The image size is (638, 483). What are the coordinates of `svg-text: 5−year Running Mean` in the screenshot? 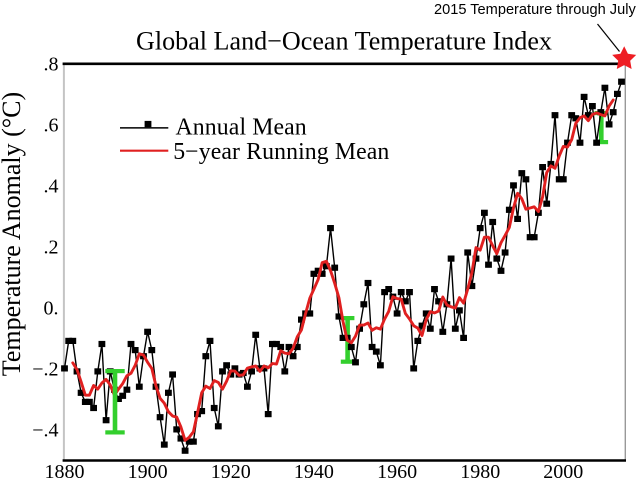 It's located at (281, 152).